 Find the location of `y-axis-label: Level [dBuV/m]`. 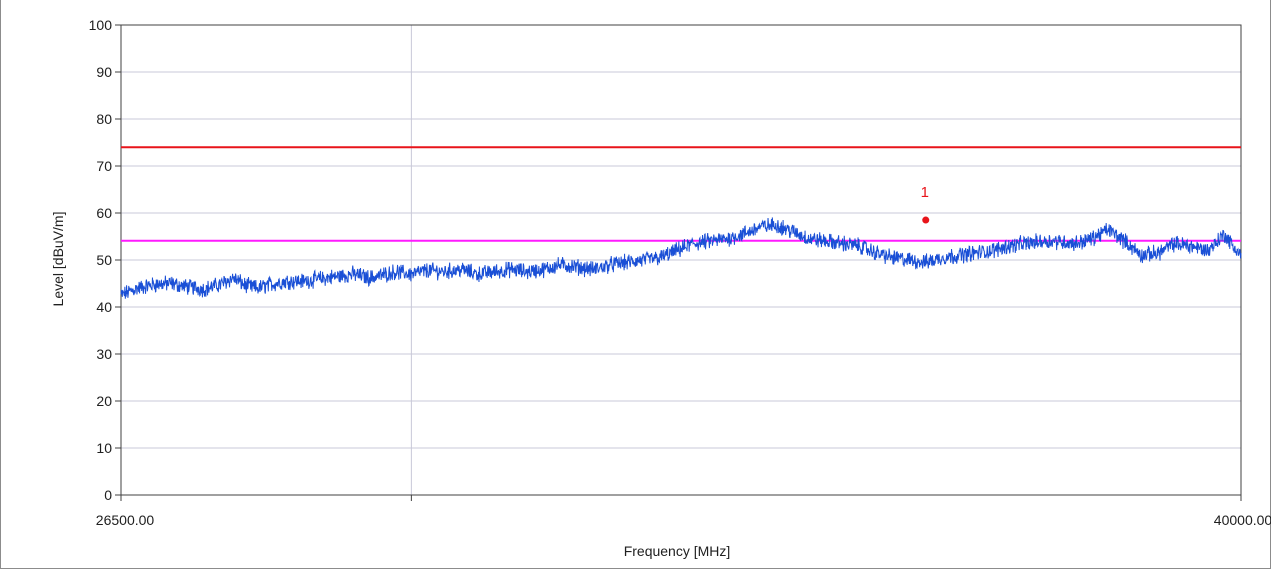

y-axis-label: Level [dBuV/m] is located at coordinates (58, 259).